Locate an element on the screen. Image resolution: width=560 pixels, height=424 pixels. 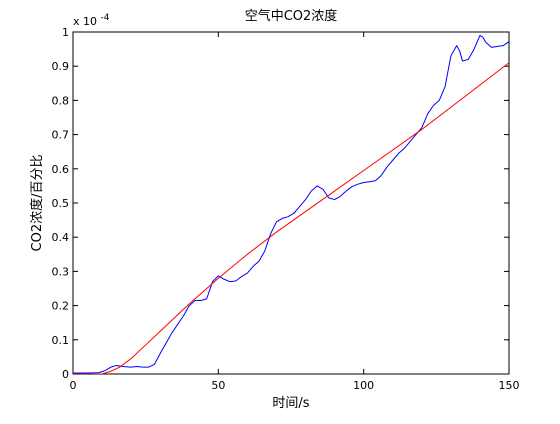
y-axis-label: CO2浓度/百分比 is located at coordinates (37, 203).